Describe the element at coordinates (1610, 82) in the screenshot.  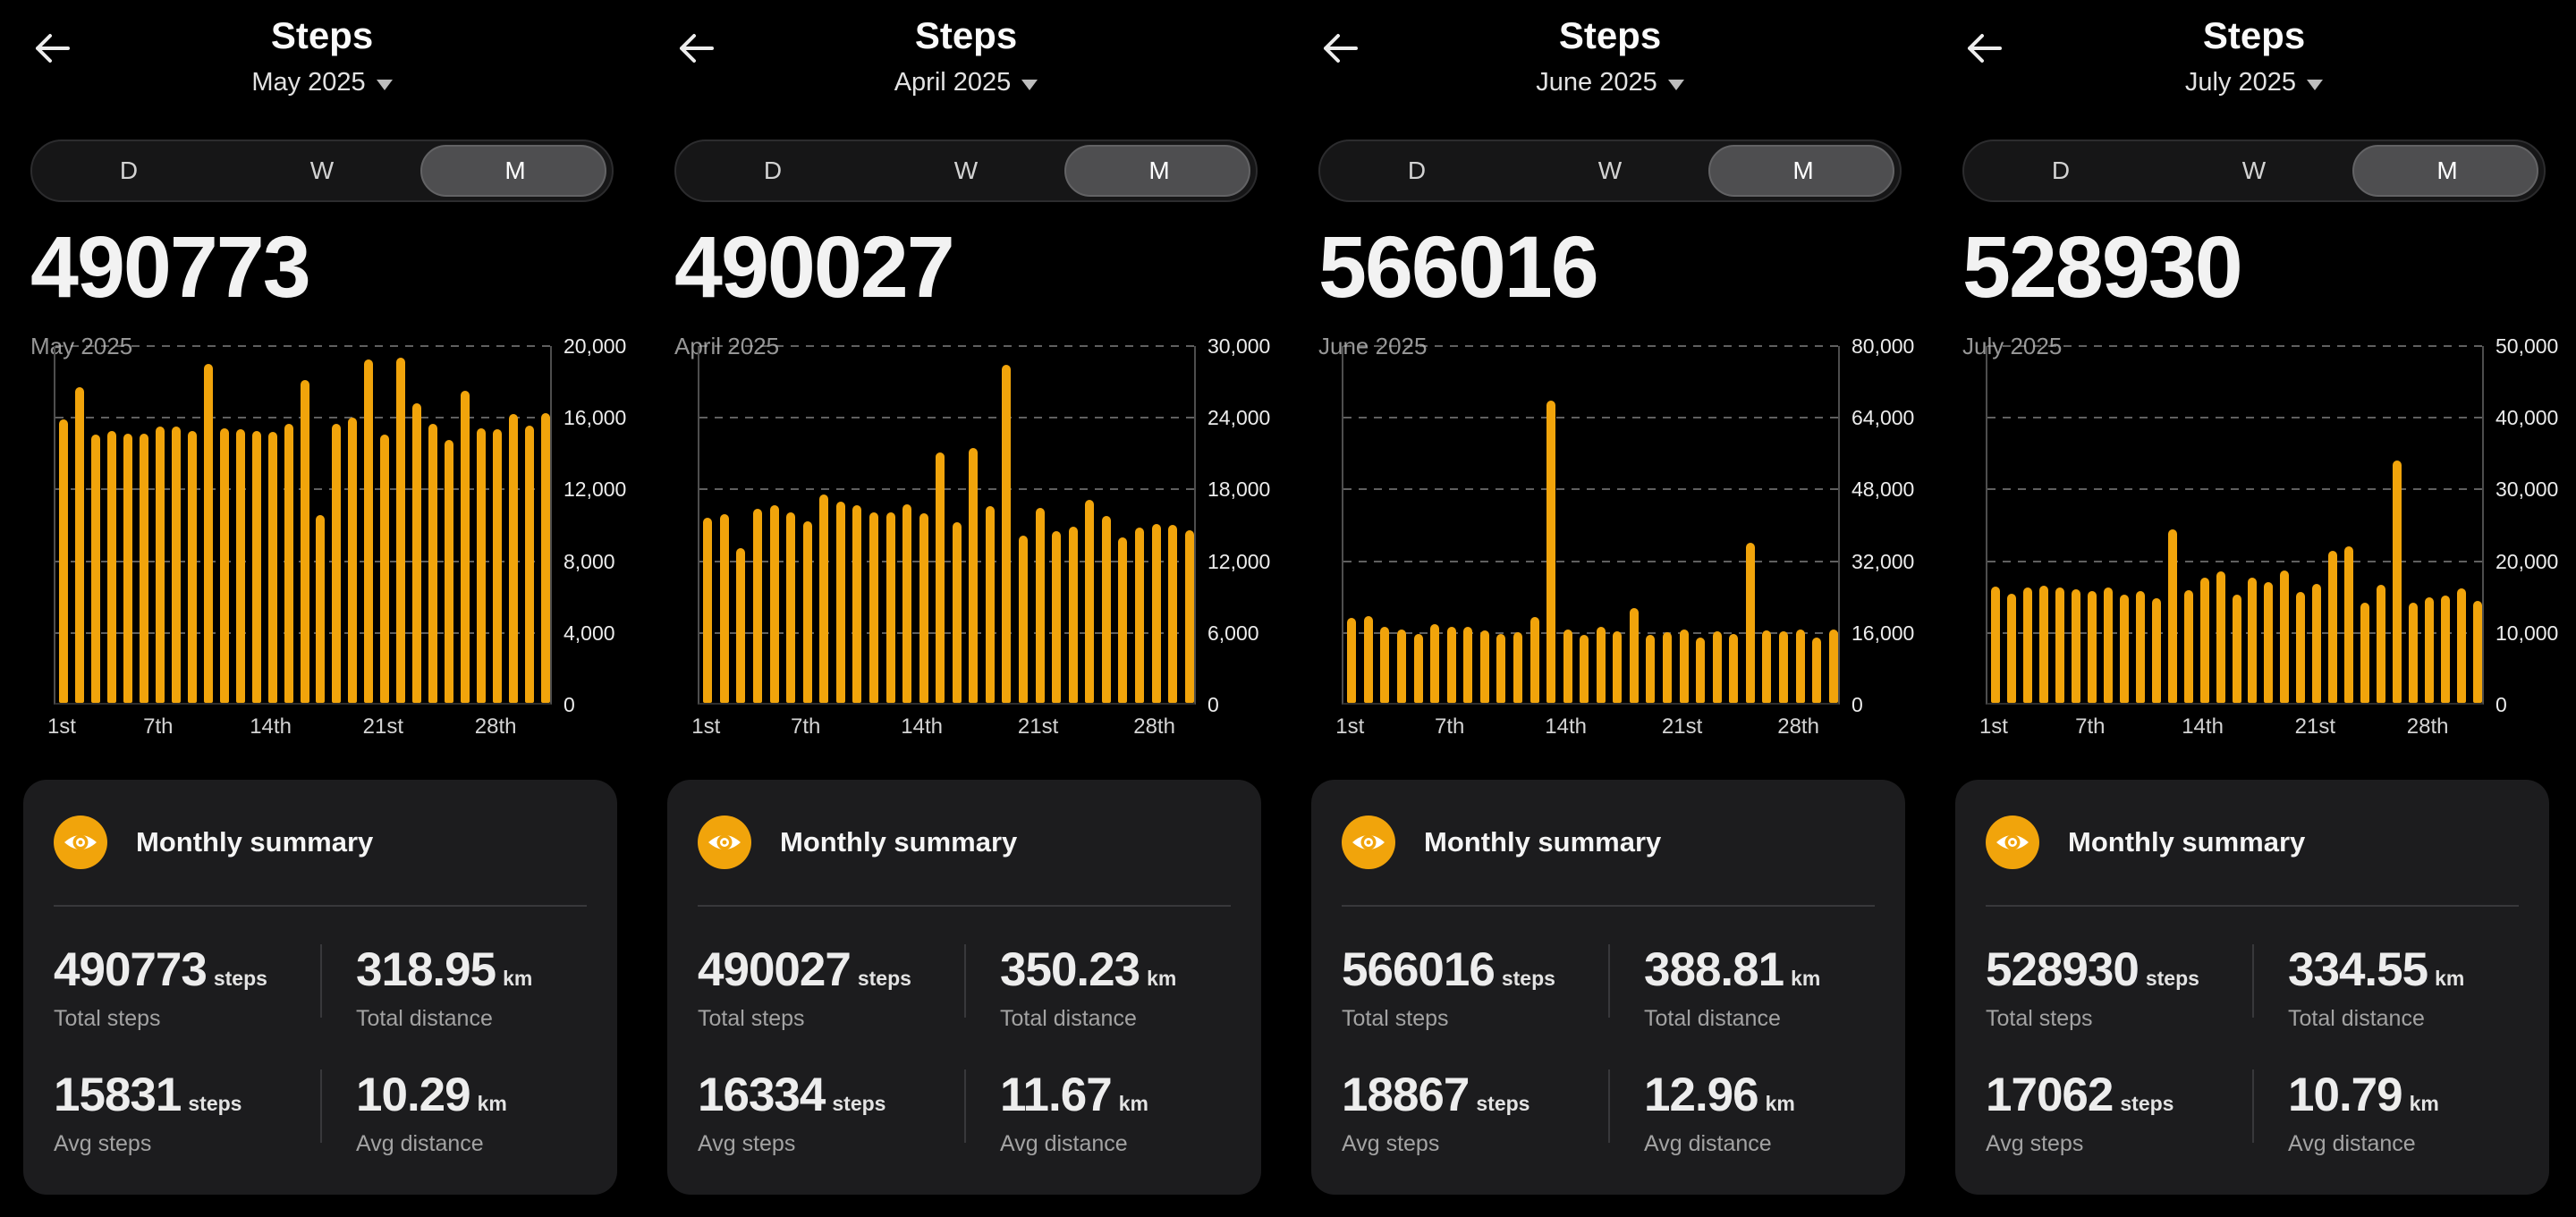
I see `month-selector: June 2025` at that location.